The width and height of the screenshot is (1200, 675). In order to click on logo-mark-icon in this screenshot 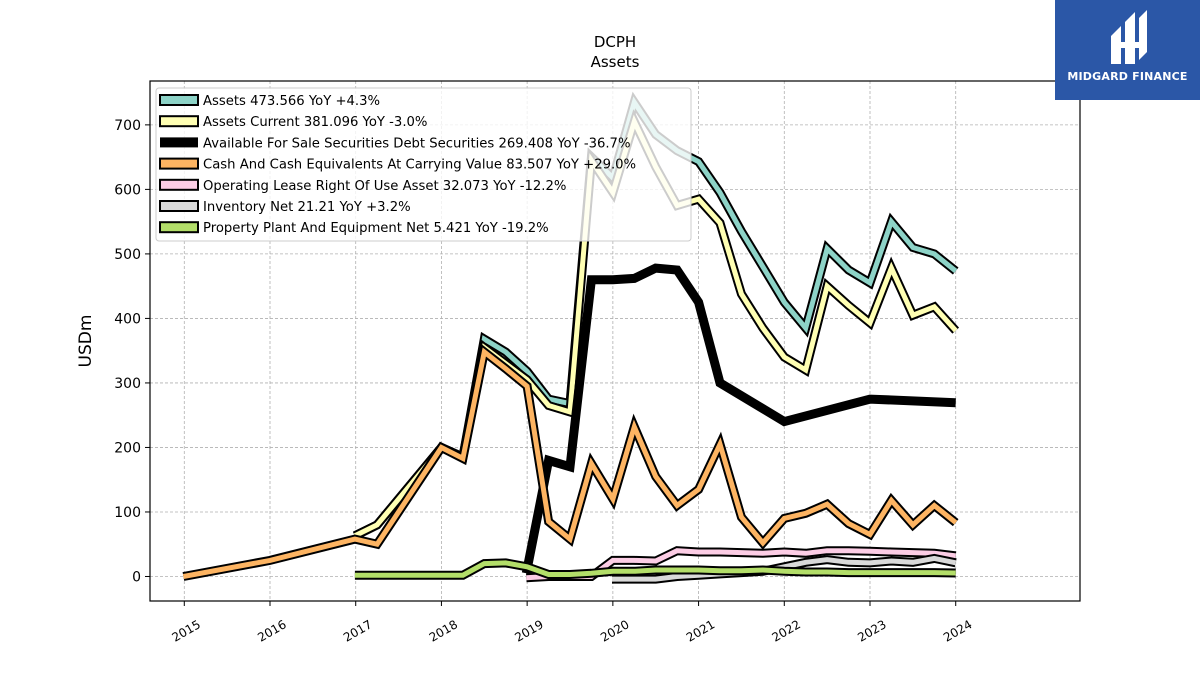, I will do `click(1129, 37)`.